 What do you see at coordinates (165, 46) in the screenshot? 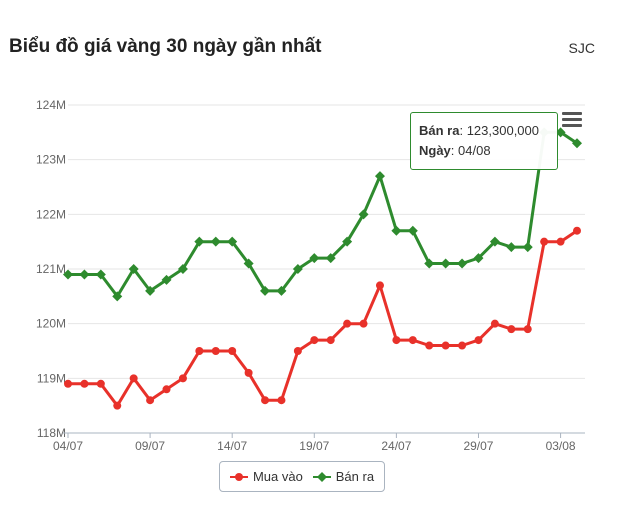
I see `chart-title: Biểu đồ giá vàng 30 ngày gần nhất` at bounding box center [165, 46].